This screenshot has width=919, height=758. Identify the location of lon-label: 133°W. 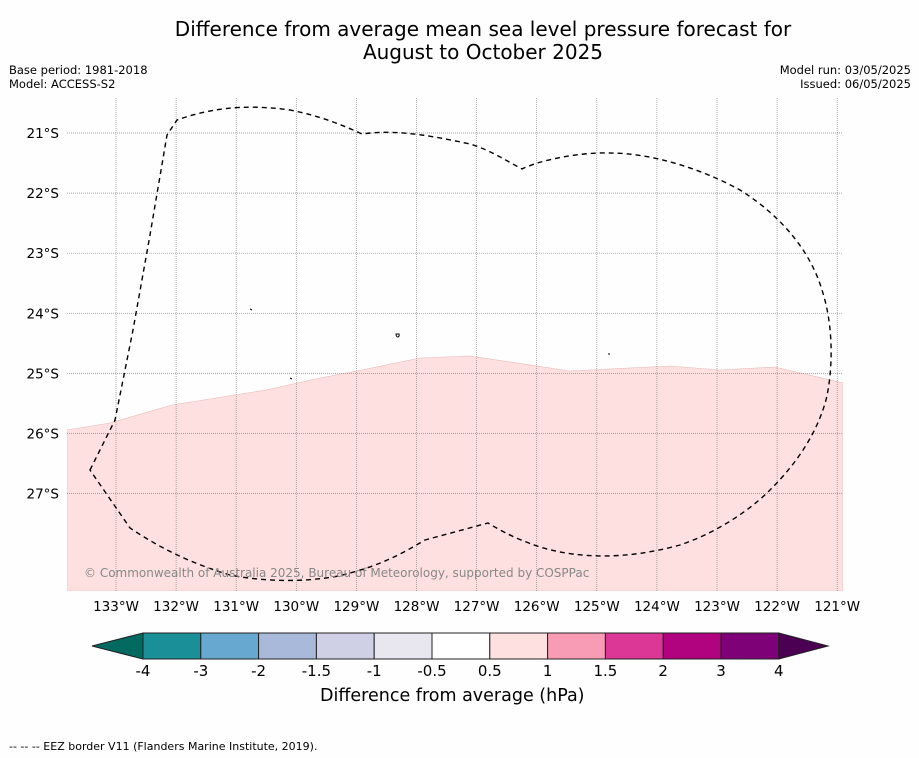
(116, 607).